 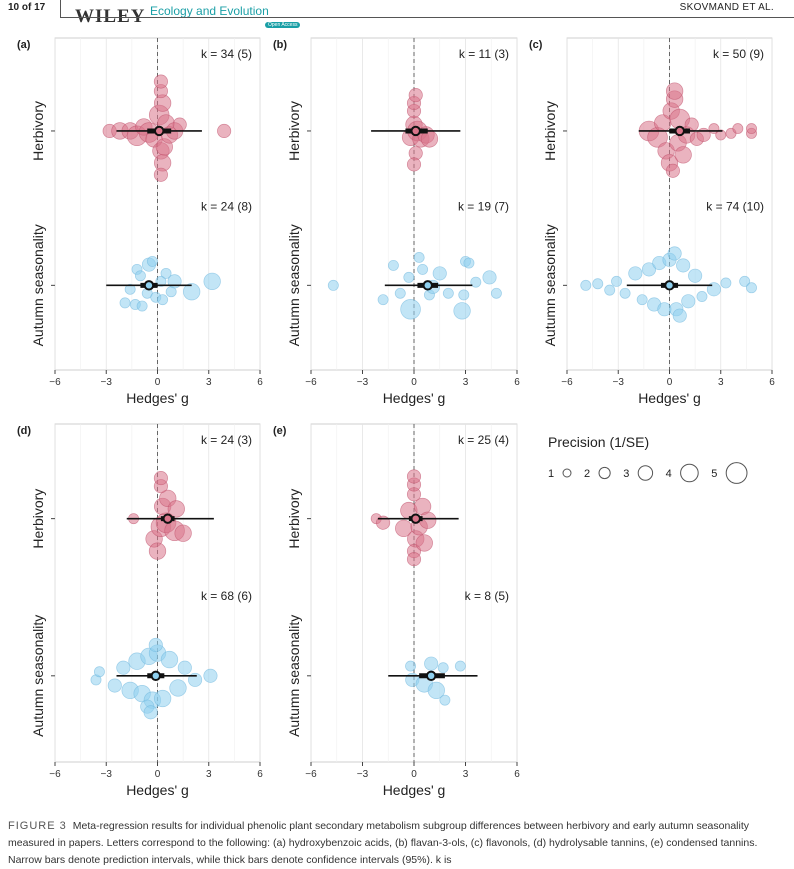 I want to click on k-label: k = 74 (10), so click(x=735, y=207).